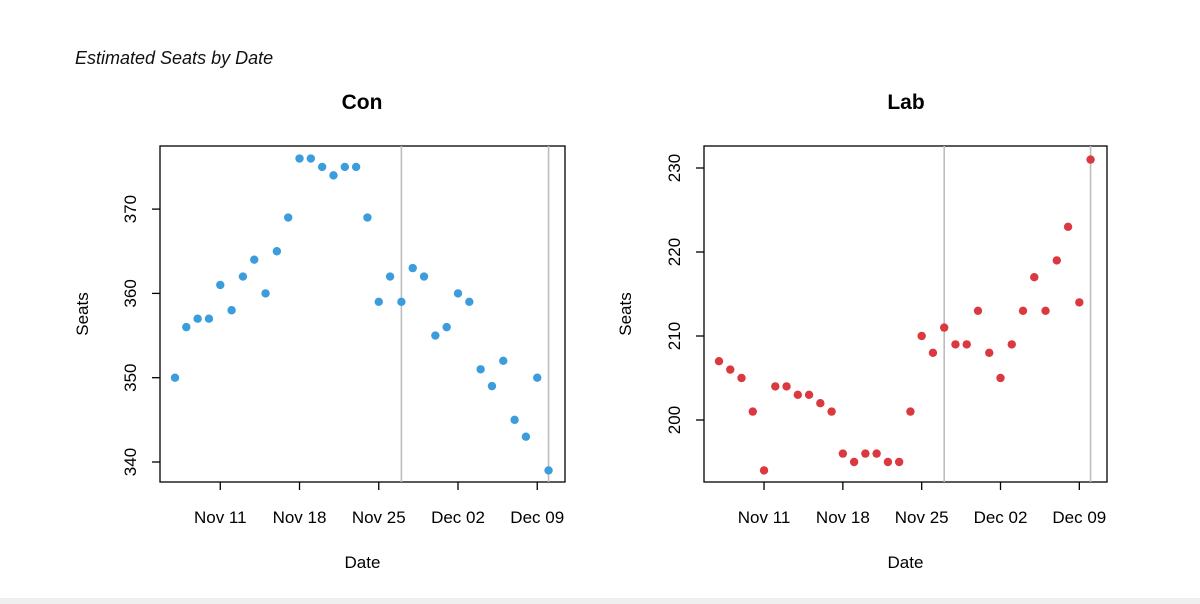 This screenshot has height=604, width=1200. Describe the element at coordinates (130, 209) in the screenshot. I see `panel-con-y-tick-label: 370` at that location.